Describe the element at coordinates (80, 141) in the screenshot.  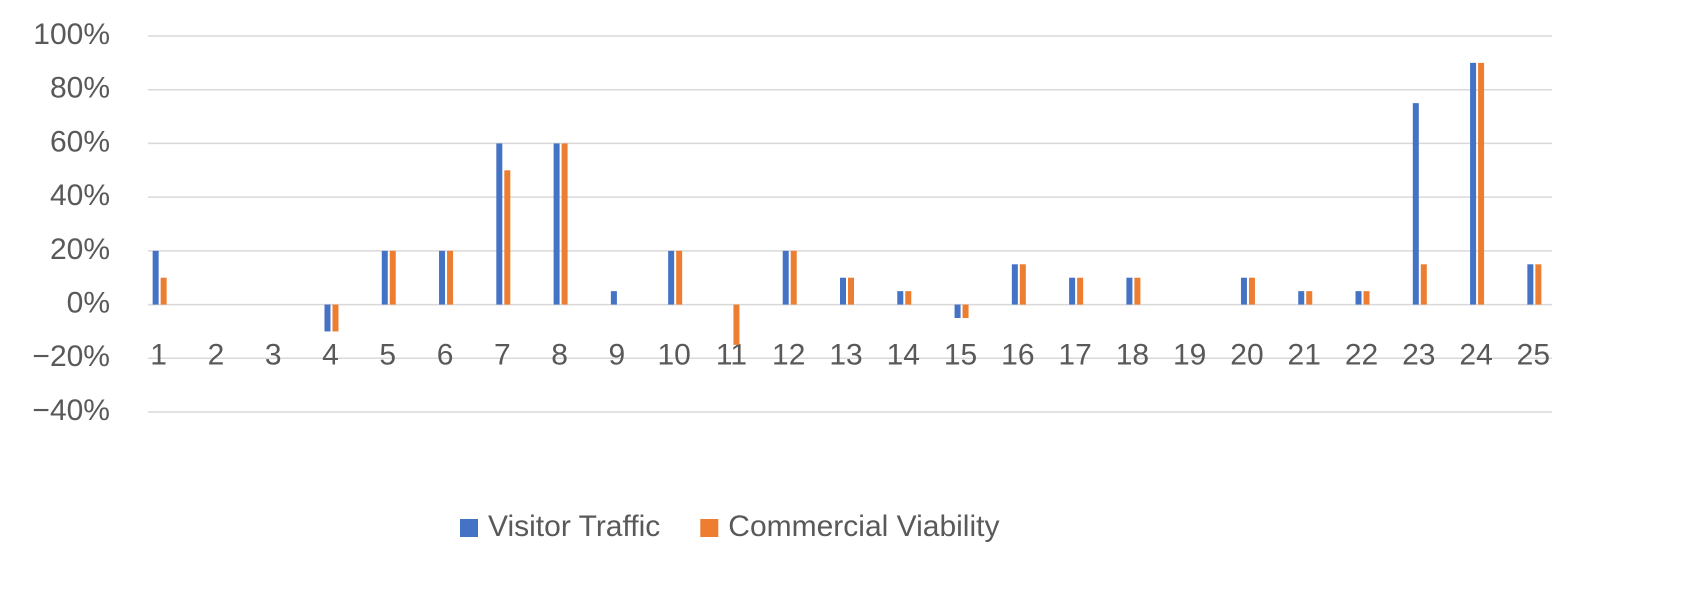
I see `y-tick-label: 60%` at that location.